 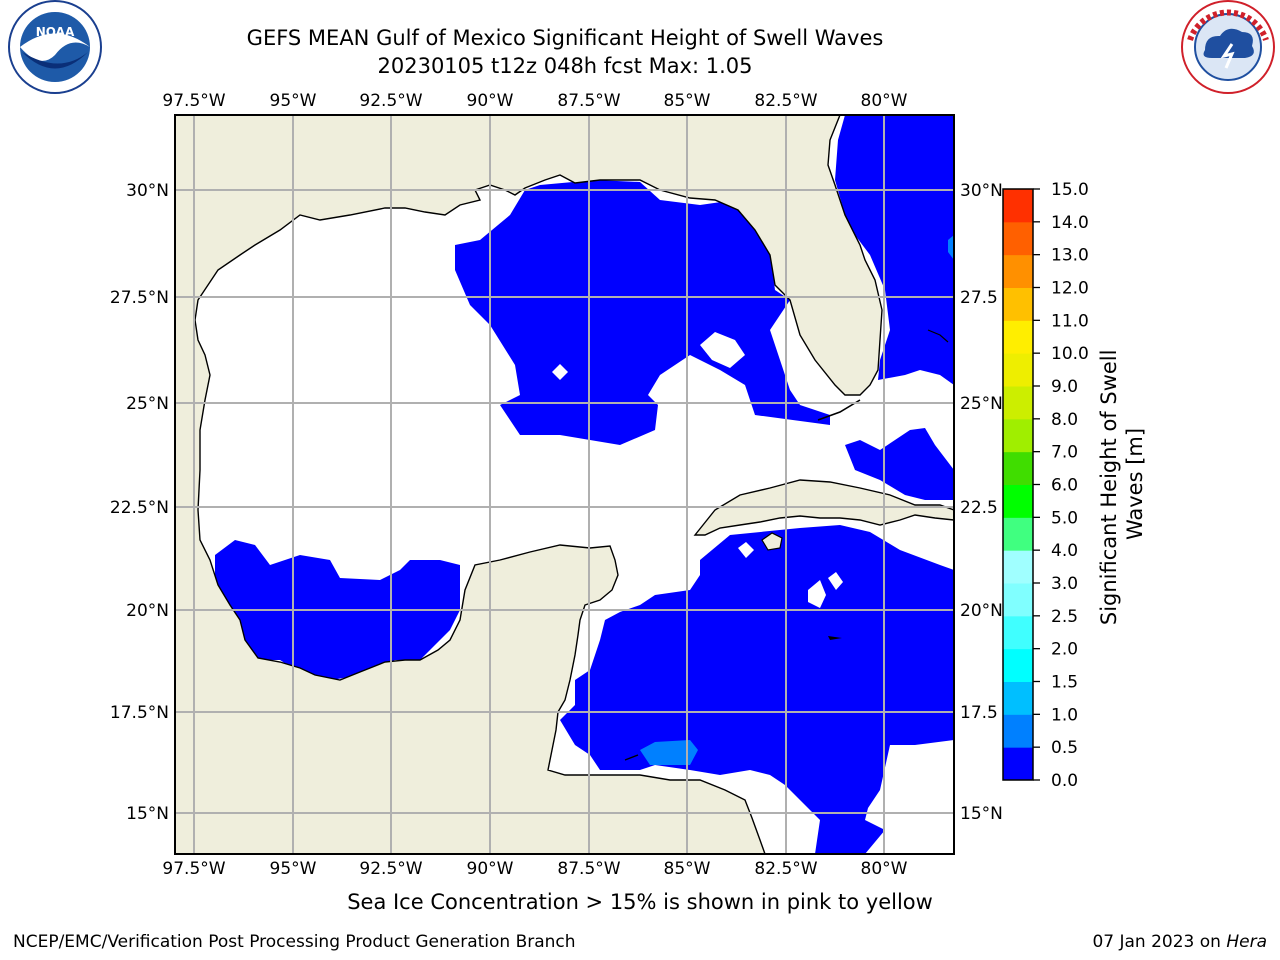 What do you see at coordinates (1064, 781) in the screenshot?
I see `colorbar-tick-label: 0.0` at bounding box center [1064, 781].